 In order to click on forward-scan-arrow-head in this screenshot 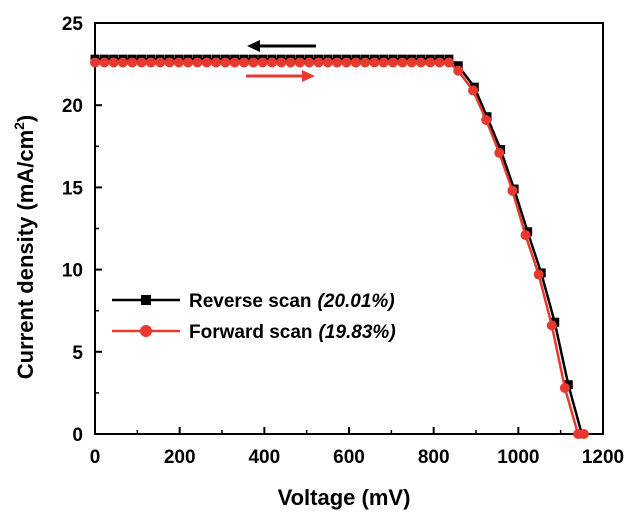, I will do `click(308, 76)`.